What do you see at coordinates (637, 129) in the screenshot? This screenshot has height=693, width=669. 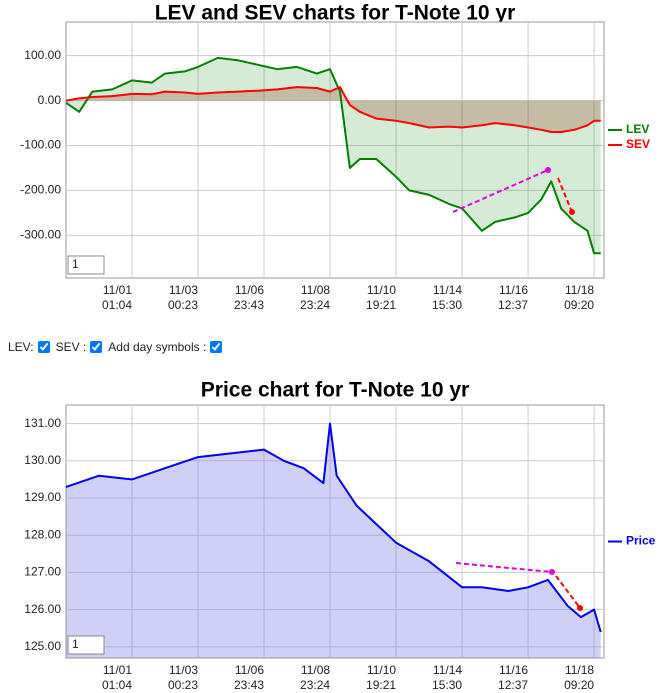 I see `legend-label: LEV` at bounding box center [637, 129].